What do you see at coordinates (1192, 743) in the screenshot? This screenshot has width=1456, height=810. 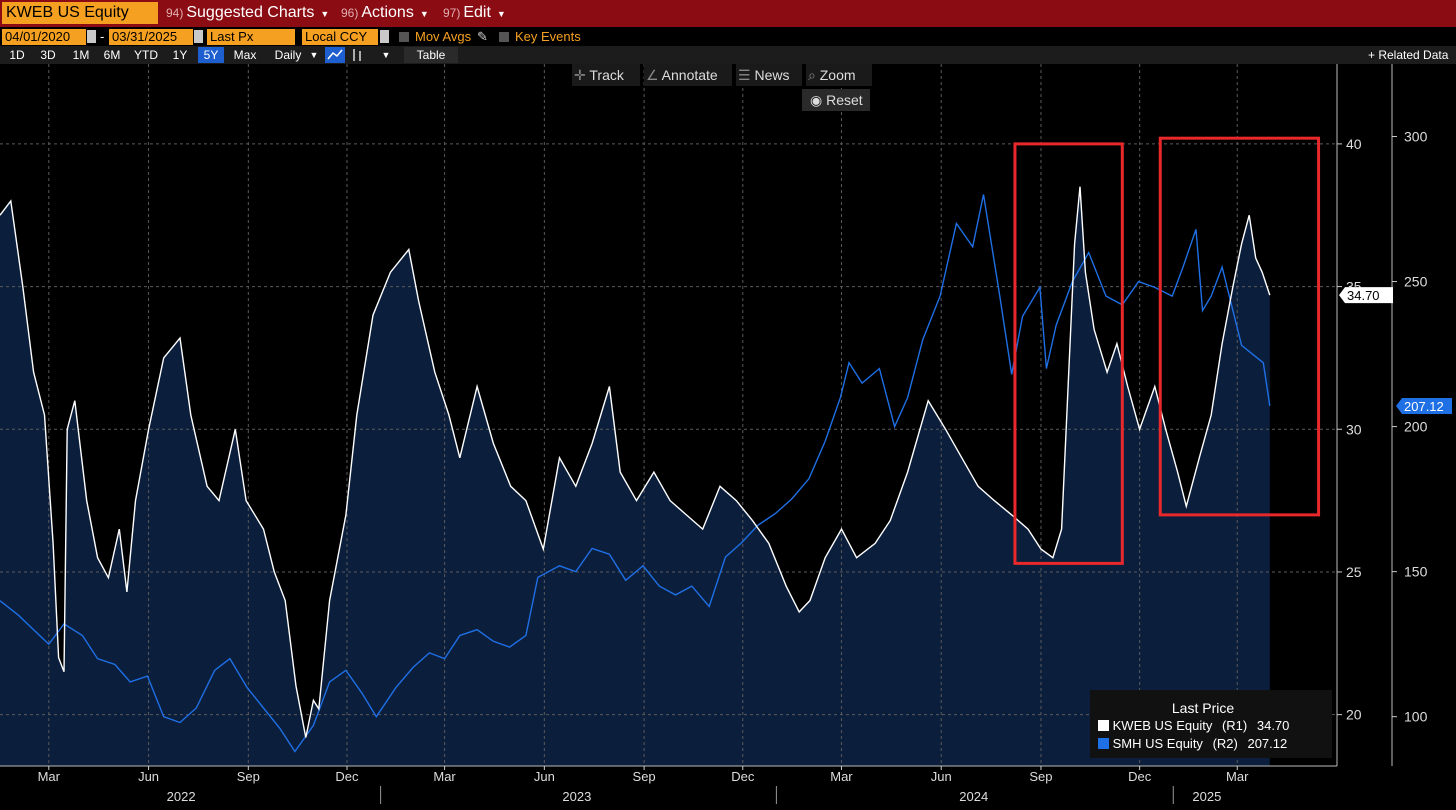 I see `legend-item-smh: SMH US Equity (R2) 207.12` at bounding box center [1192, 743].